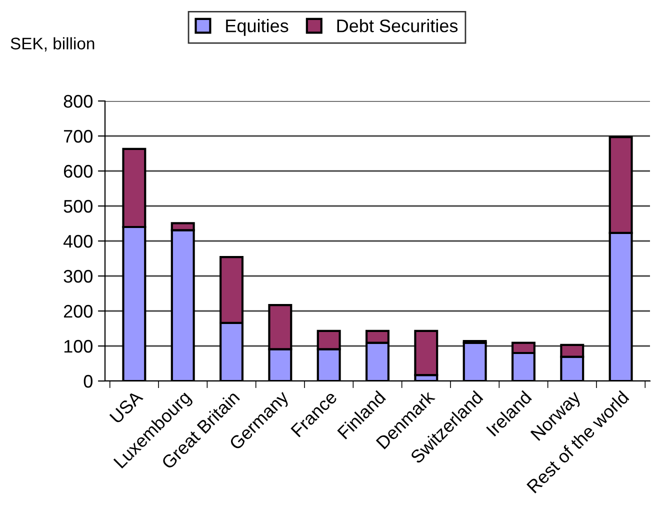  I want to click on legend-label: Debt Securities, so click(397, 25).